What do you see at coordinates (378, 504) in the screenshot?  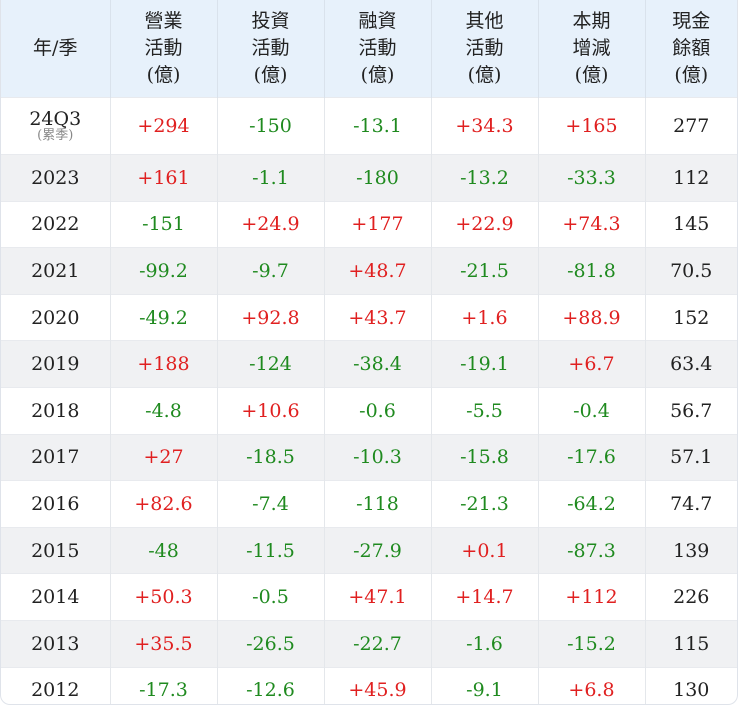 I see `financing-cell: -118` at bounding box center [378, 504].